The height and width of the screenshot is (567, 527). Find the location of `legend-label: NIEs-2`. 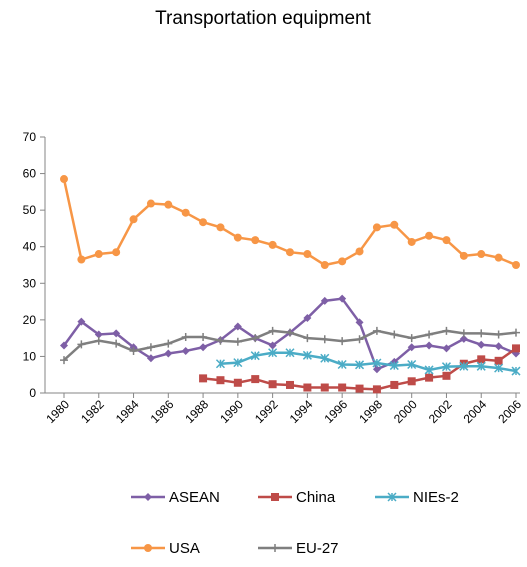

legend-label: NIEs-2 is located at coordinates (436, 497).